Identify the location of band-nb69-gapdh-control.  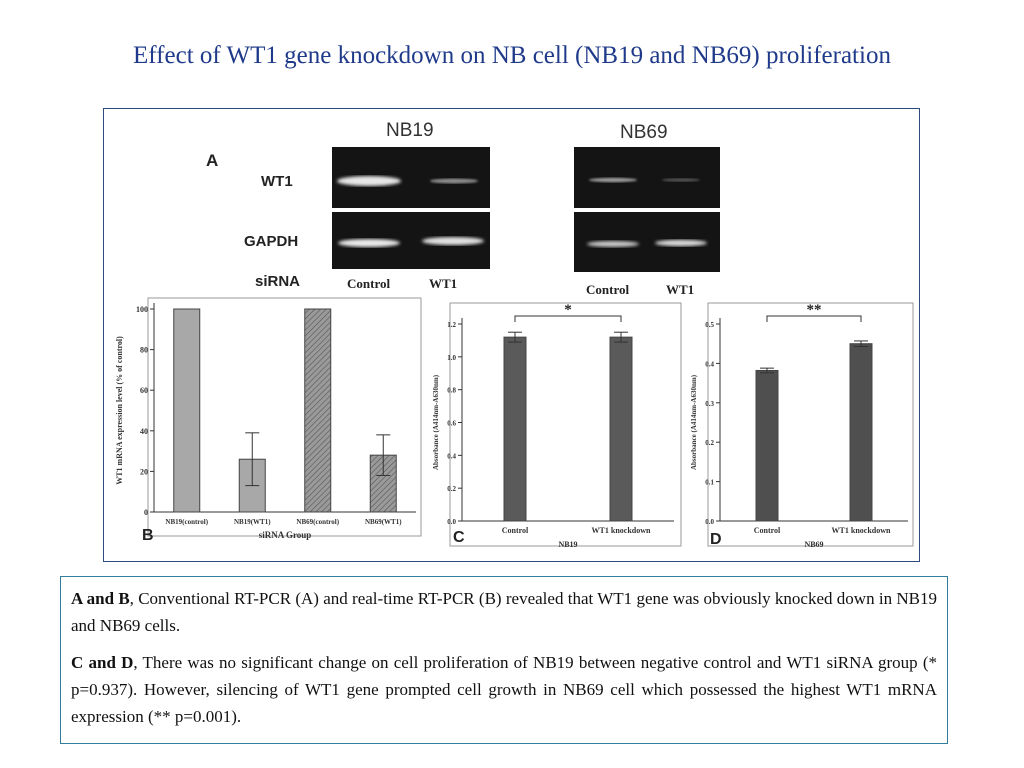
(613, 244).